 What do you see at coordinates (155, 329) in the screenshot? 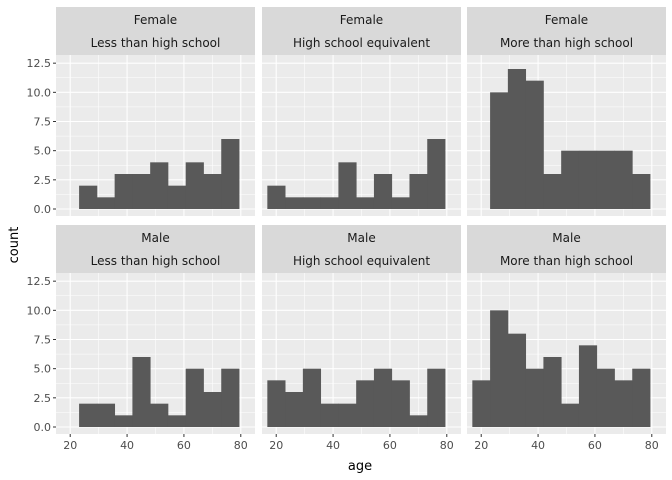
I see `facet-panel: Male Less than high school` at bounding box center [155, 329].